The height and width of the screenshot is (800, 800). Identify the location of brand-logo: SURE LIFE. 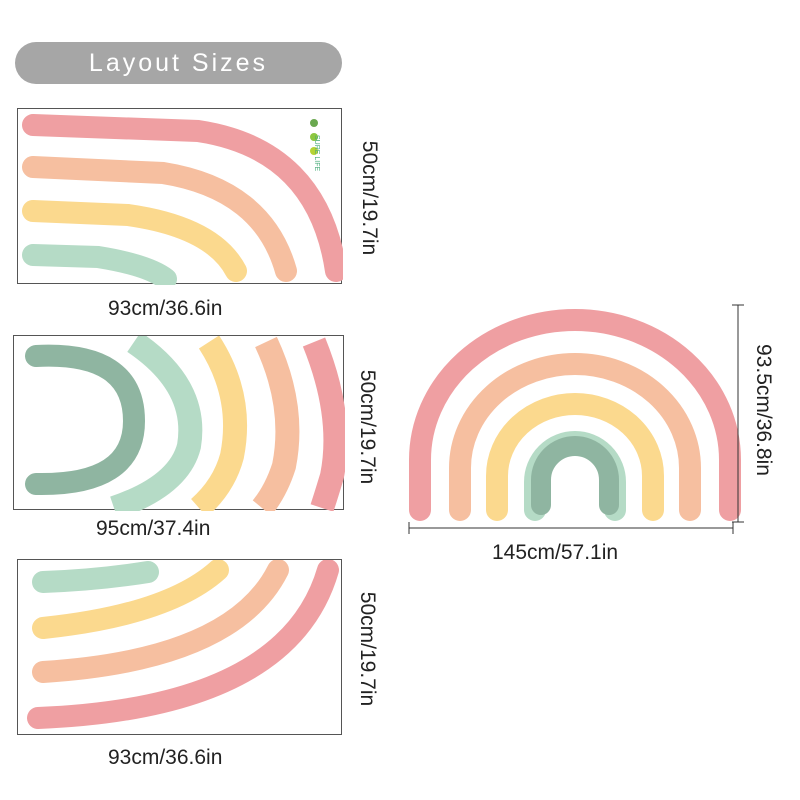
(323, 143).